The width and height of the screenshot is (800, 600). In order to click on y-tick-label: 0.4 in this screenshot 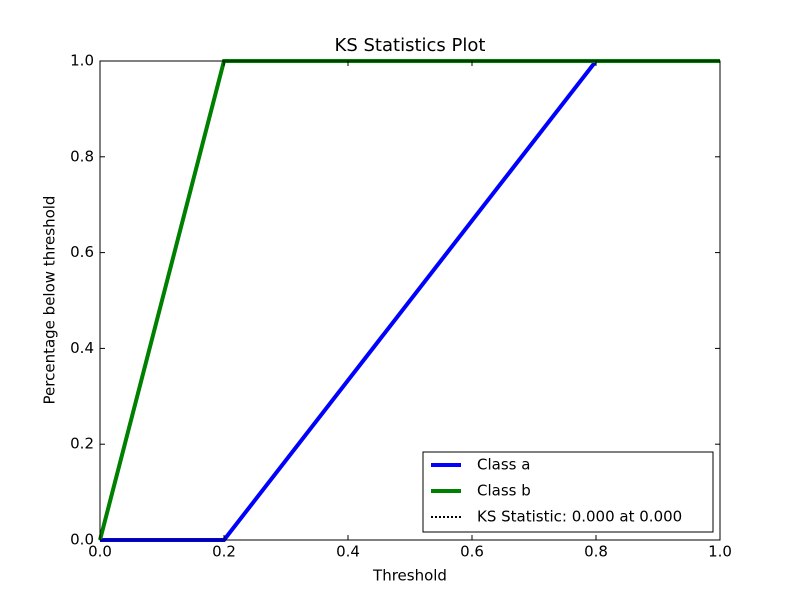, I will do `click(82, 348)`.